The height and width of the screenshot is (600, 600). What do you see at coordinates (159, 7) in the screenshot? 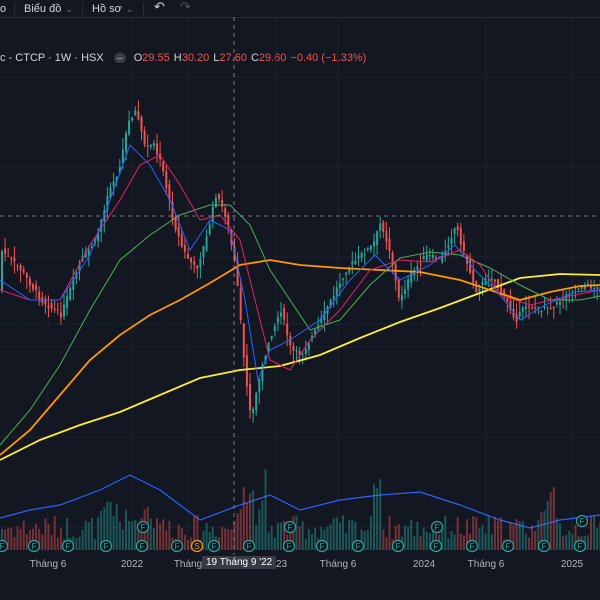
I see `undo-icon: ↶` at bounding box center [159, 7].